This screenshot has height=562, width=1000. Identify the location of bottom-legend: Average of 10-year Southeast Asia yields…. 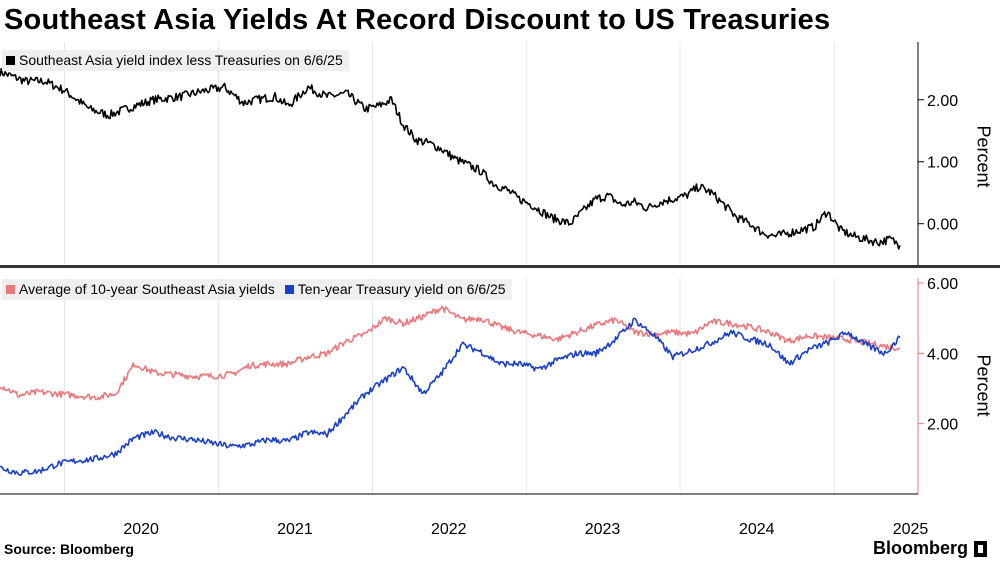
(257, 289).